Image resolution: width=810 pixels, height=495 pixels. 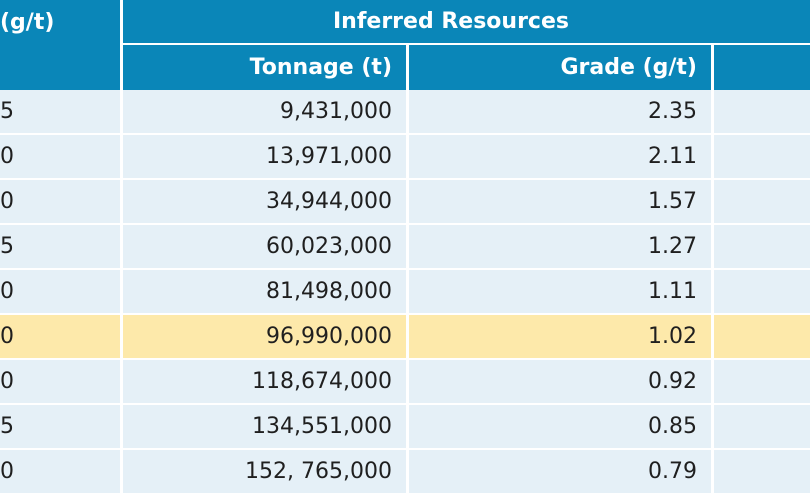 I want to click on tonnage-cell: 81,498,000, so click(x=264, y=292).